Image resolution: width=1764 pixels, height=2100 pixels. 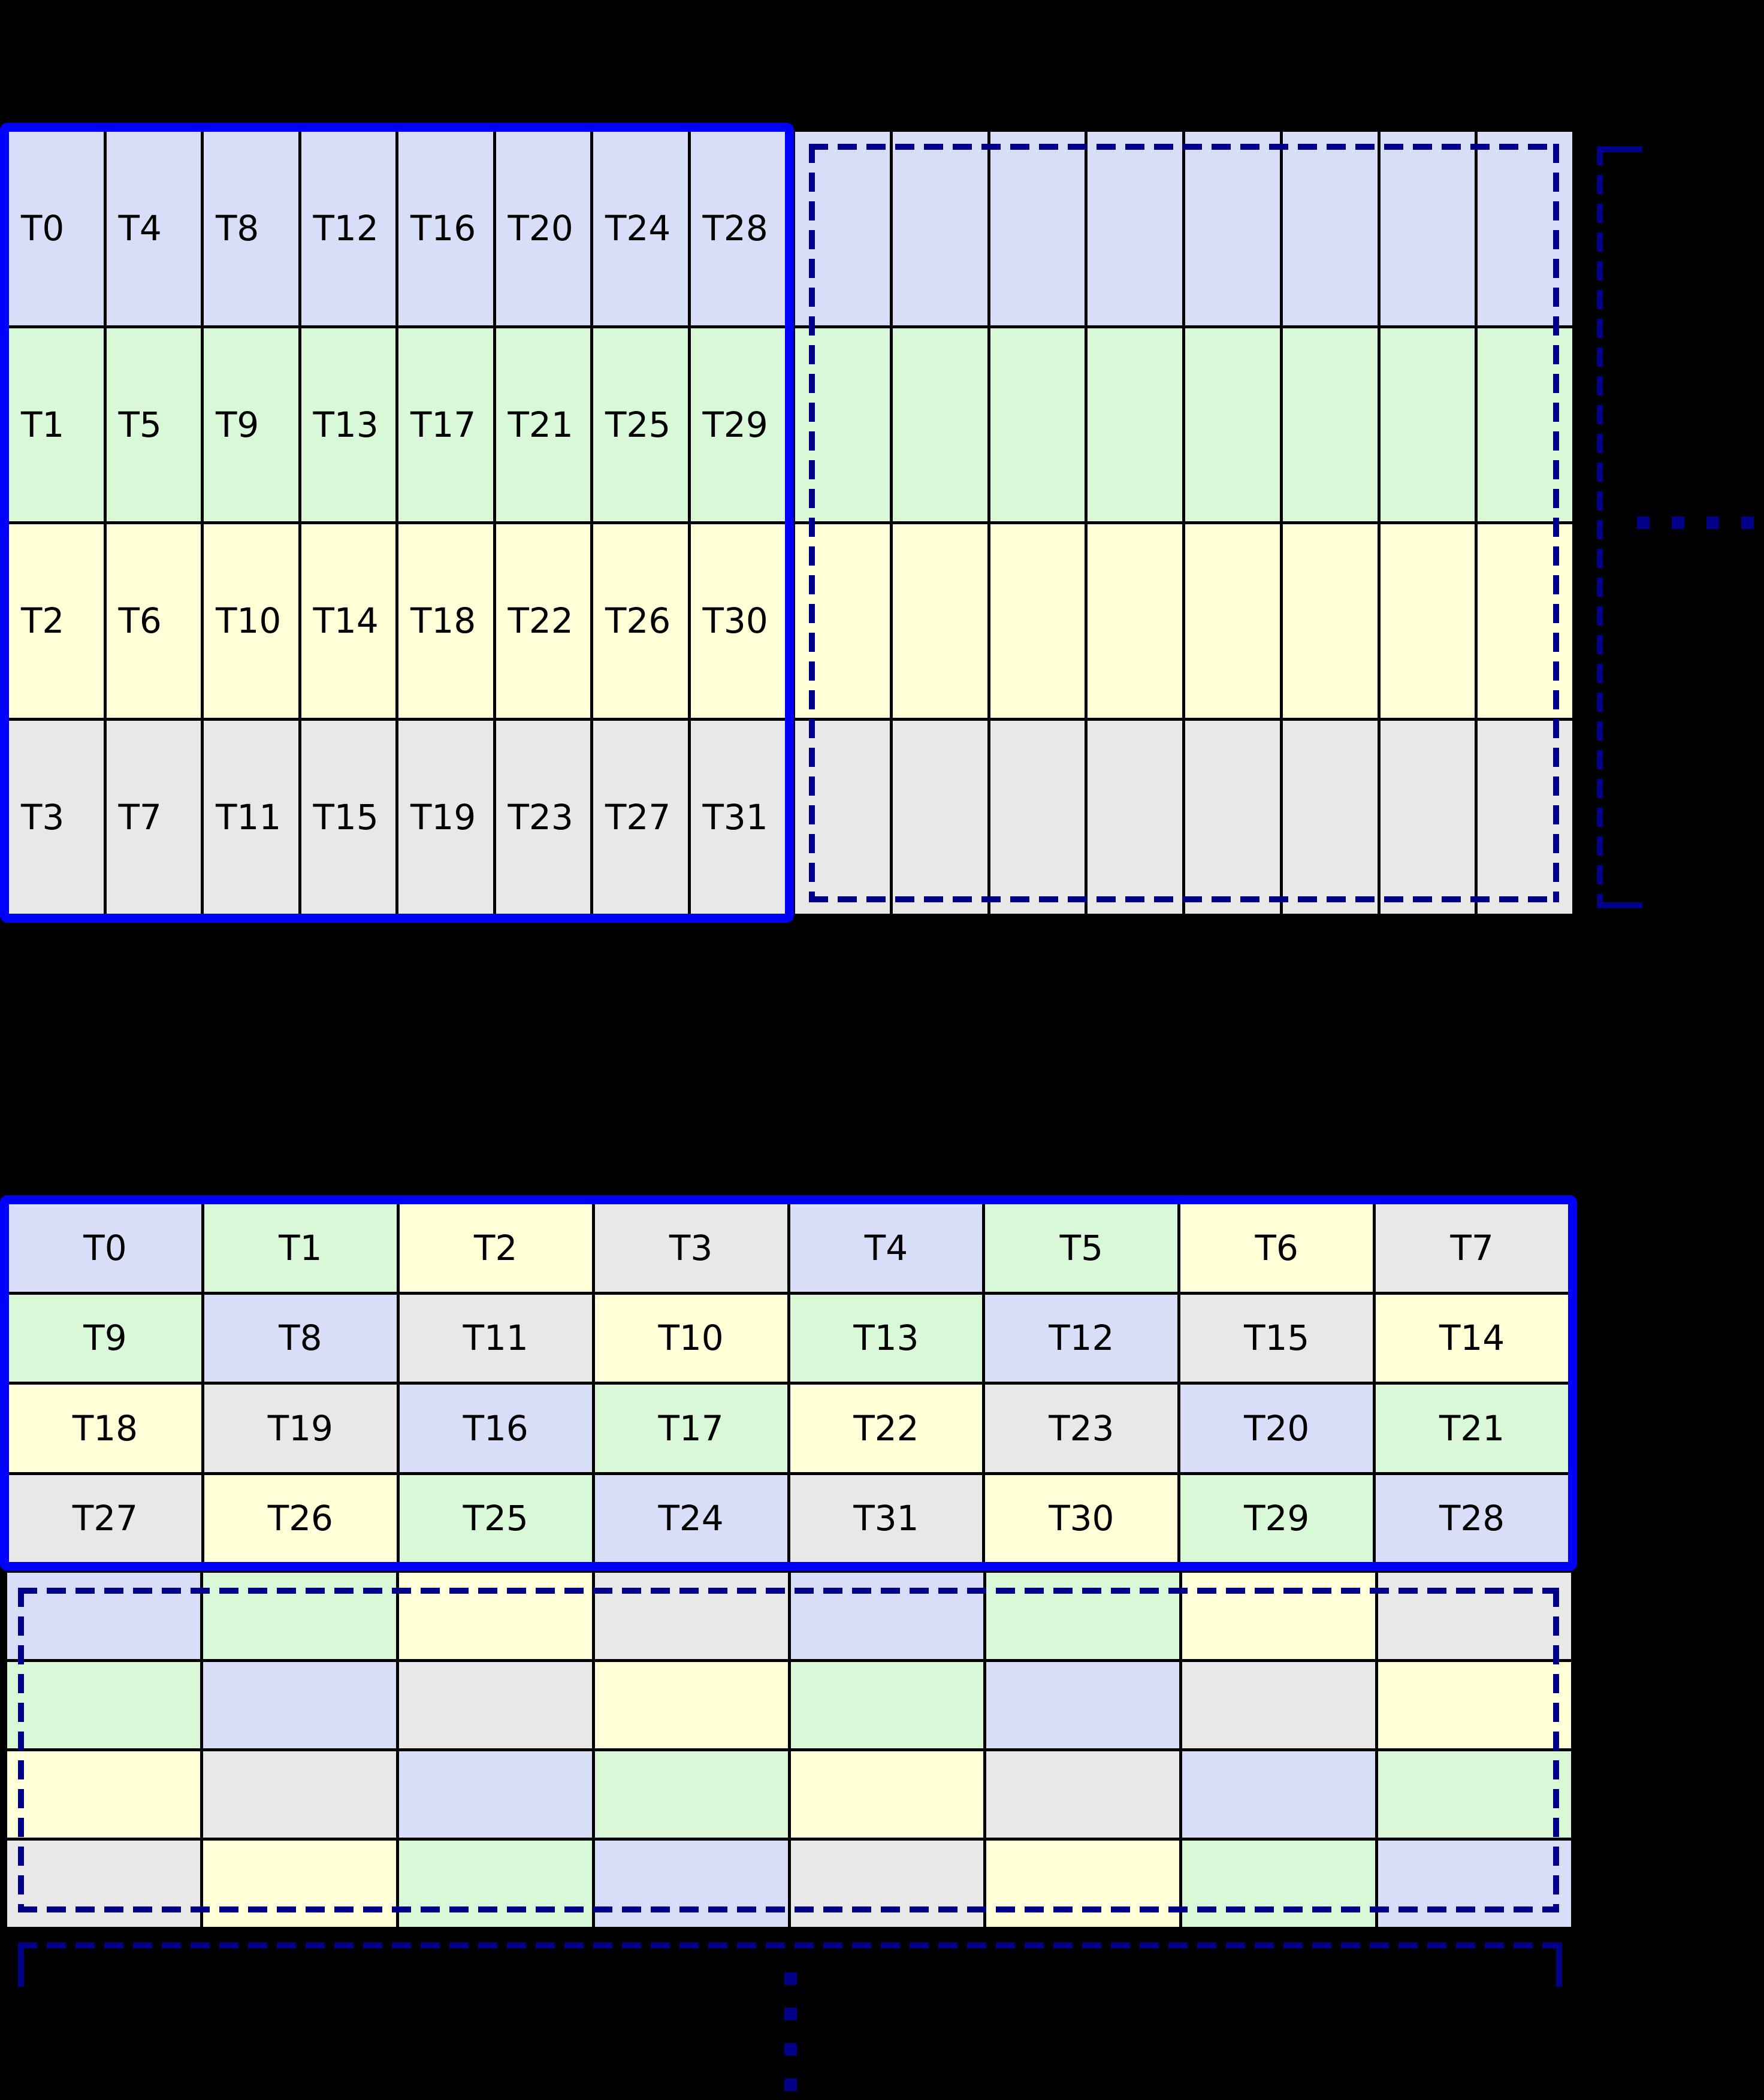 I want to click on thread-label: T31, so click(x=886, y=1519).